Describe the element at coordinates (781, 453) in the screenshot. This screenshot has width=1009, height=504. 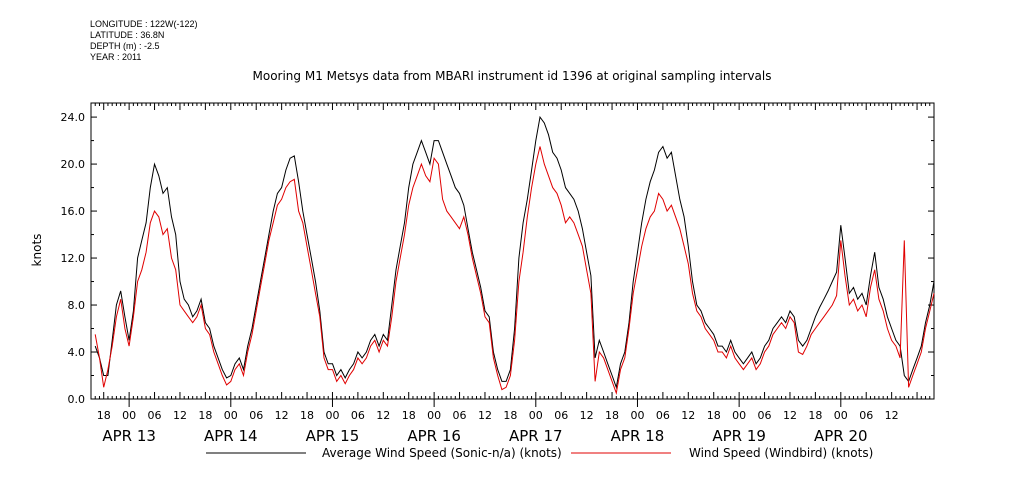
I see `legend-label-2: Wind Speed (Windbird) (knots)` at that location.